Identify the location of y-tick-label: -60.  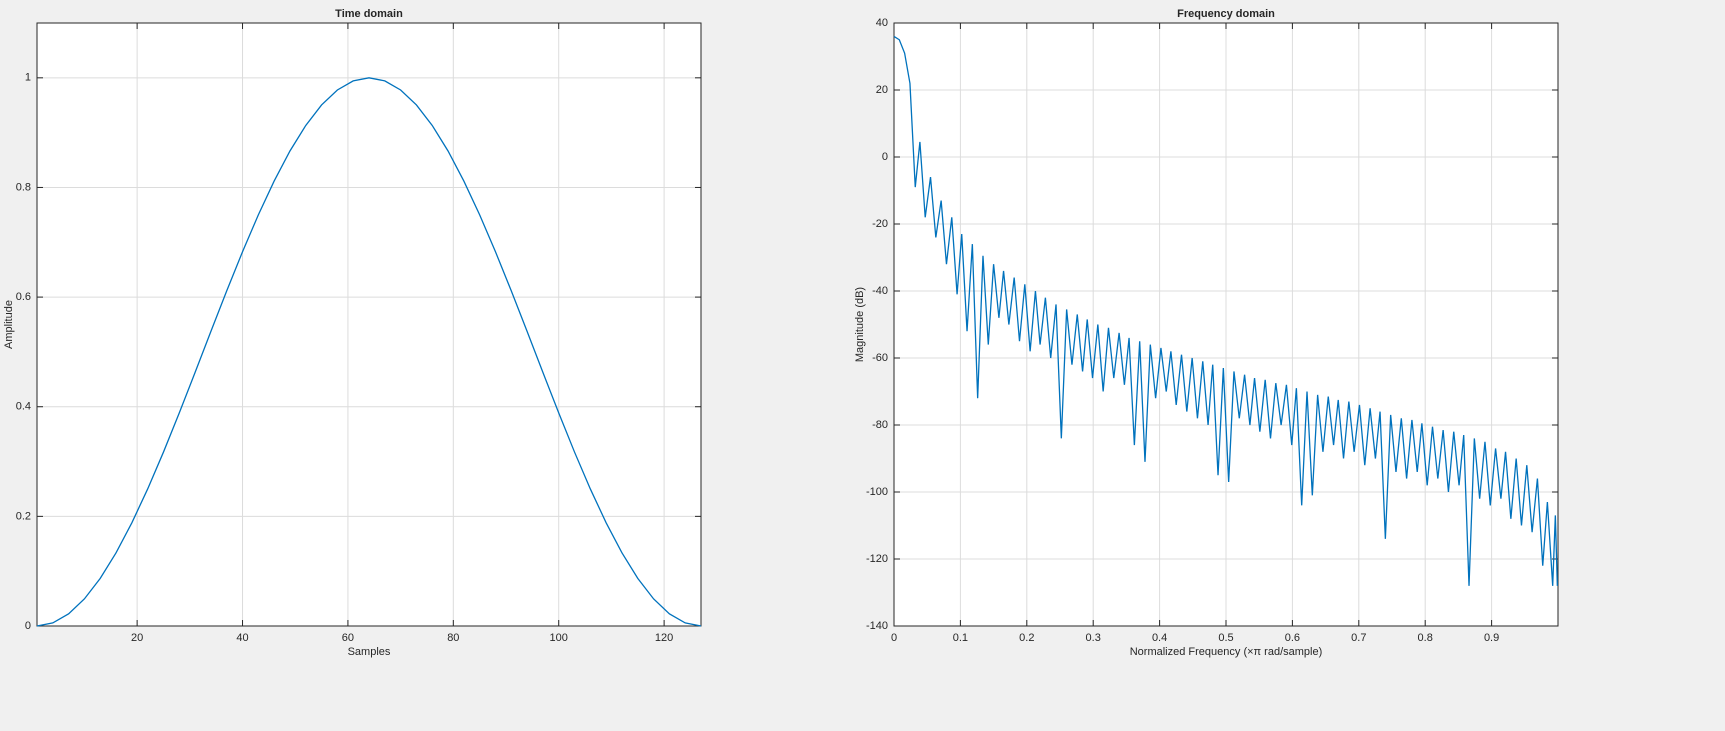
(880, 358).